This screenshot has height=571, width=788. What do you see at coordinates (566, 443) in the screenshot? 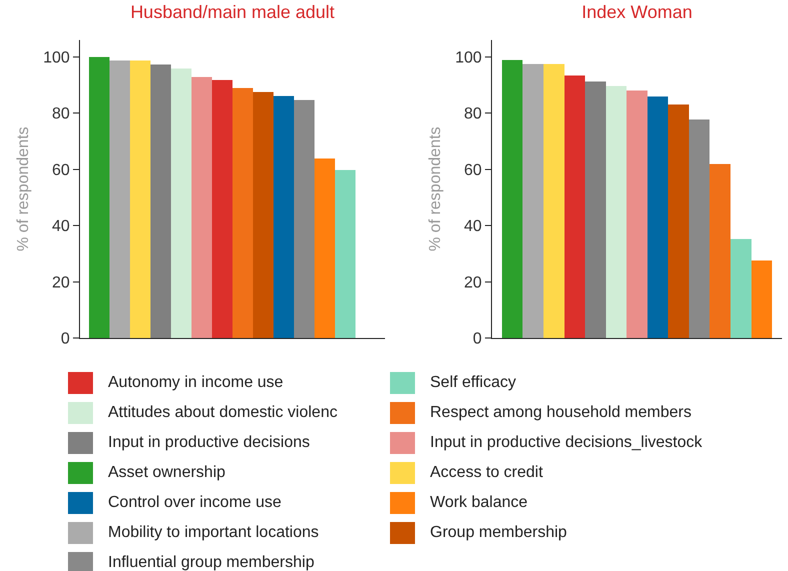
I see `legend-label: Input in productive decisions_livestock` at bounding box center [566, 443].